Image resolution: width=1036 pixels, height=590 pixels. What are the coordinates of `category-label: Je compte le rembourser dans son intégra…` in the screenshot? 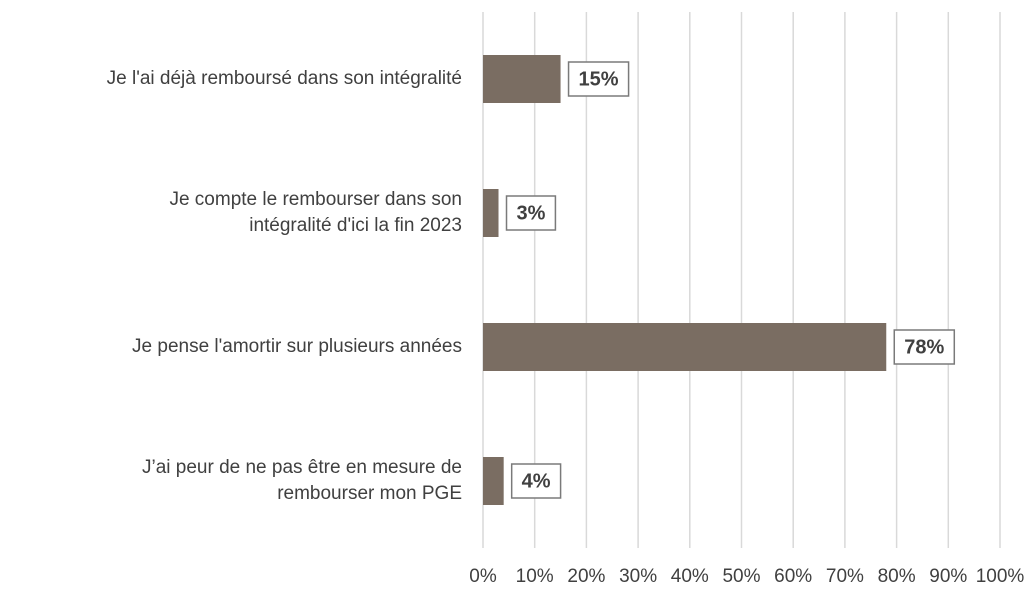 It's located at (315, 212).